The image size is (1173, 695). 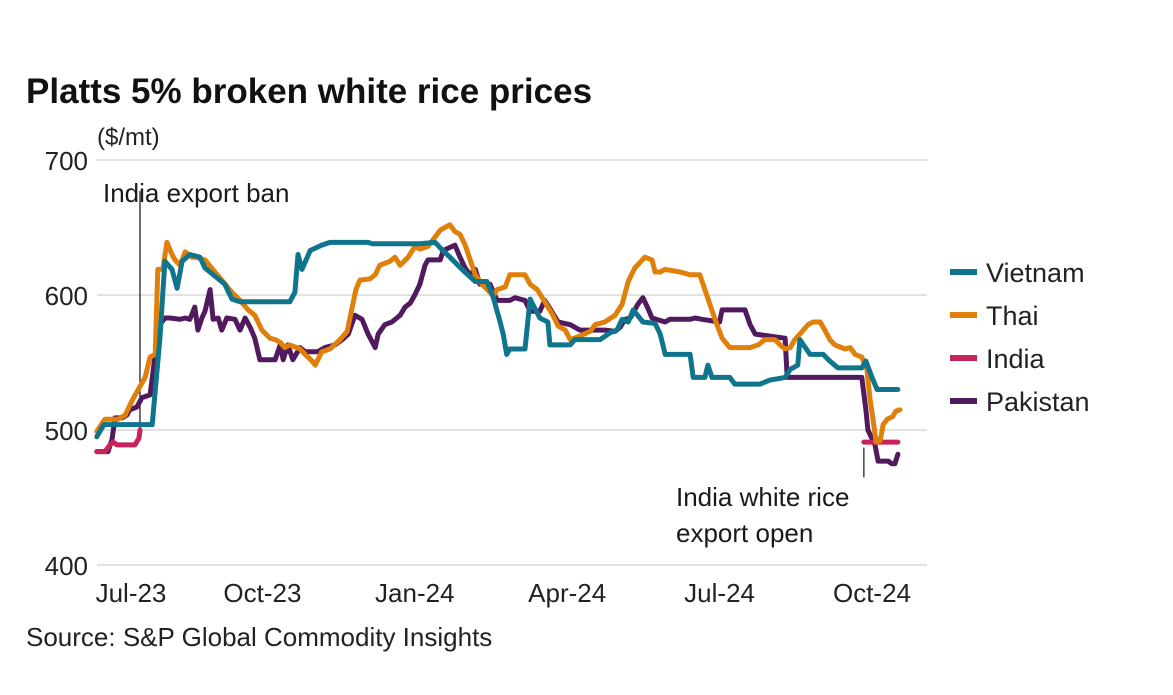 I want to click on x-tick-label: Jul-23, so click(x=131, y=593).